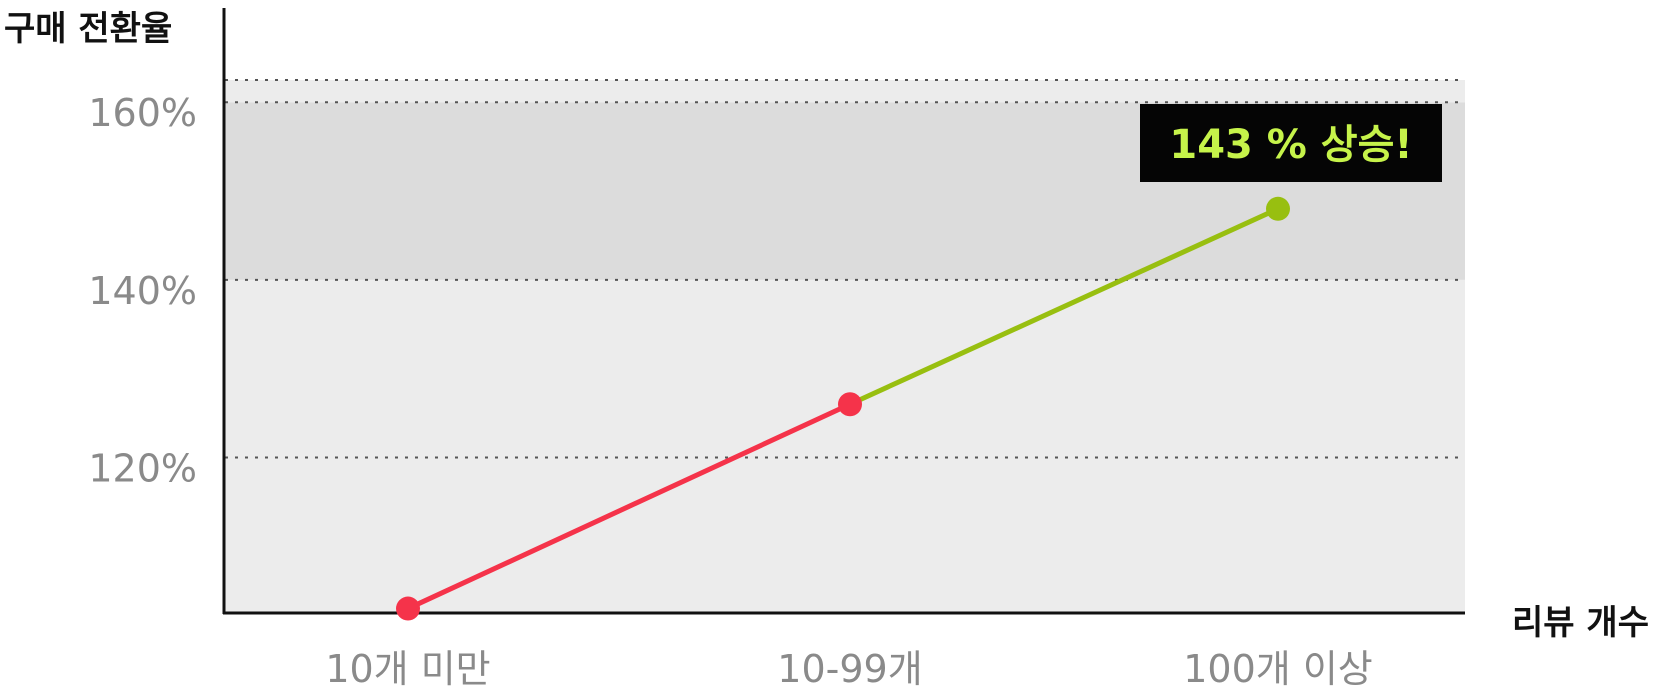 Image resolution: width=1653 pixels, height=693 pixels. I want to click on y-tick-label: 120%, so click(142, 469).